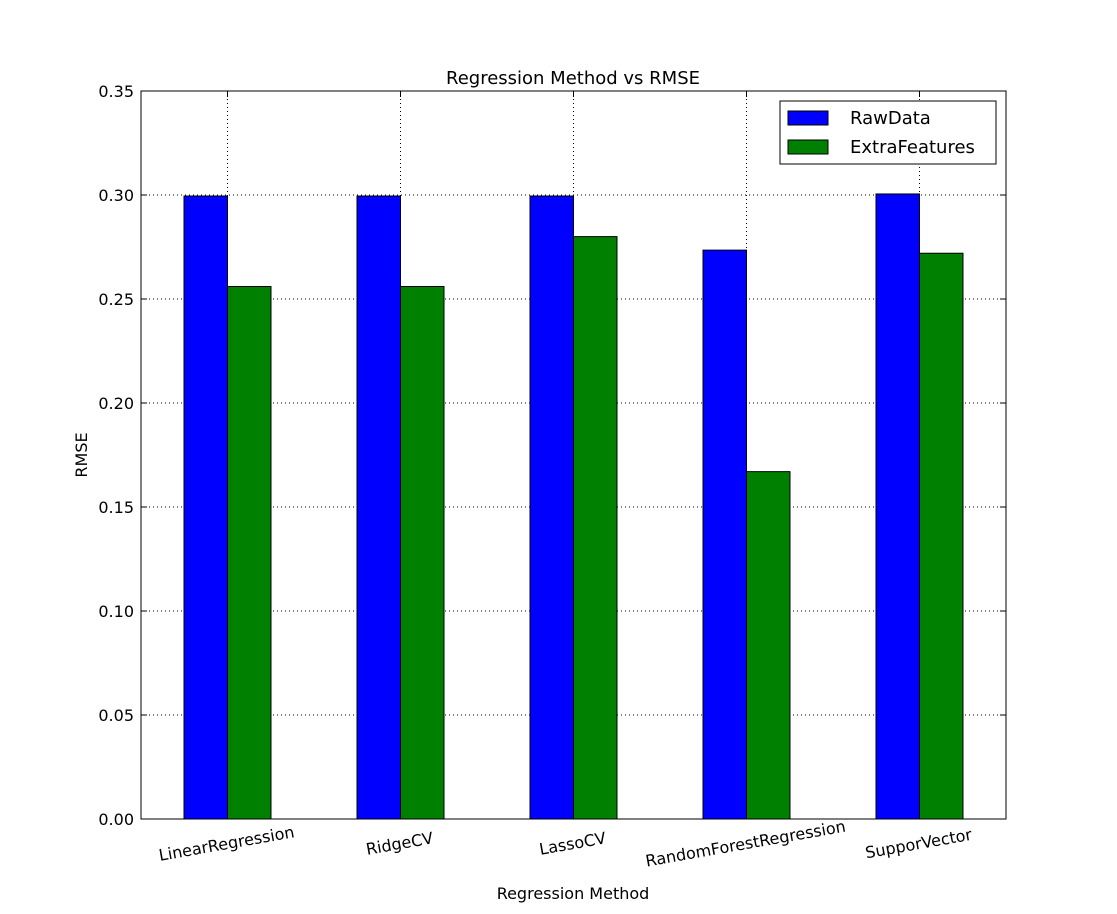 The width and height of the screenshot is (1117, 914). Describe the element at coordinates (573, 893) in the screenshot. I see `x-axis-label: Regression Method` at that location.